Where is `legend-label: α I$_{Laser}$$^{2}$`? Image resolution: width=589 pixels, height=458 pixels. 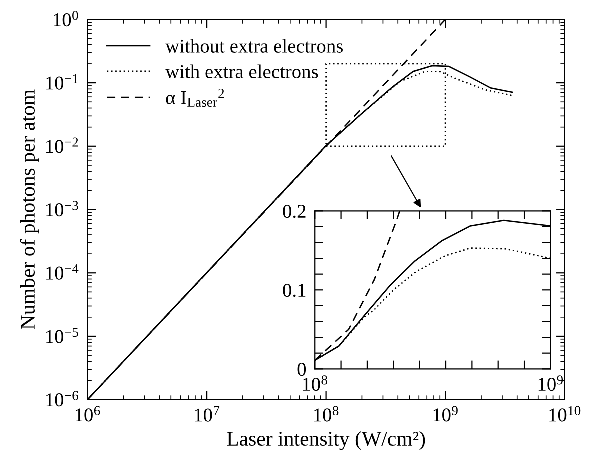
legend-label: α I$_{Laser}$$^{2}$ is located at coordinates (195, 98).